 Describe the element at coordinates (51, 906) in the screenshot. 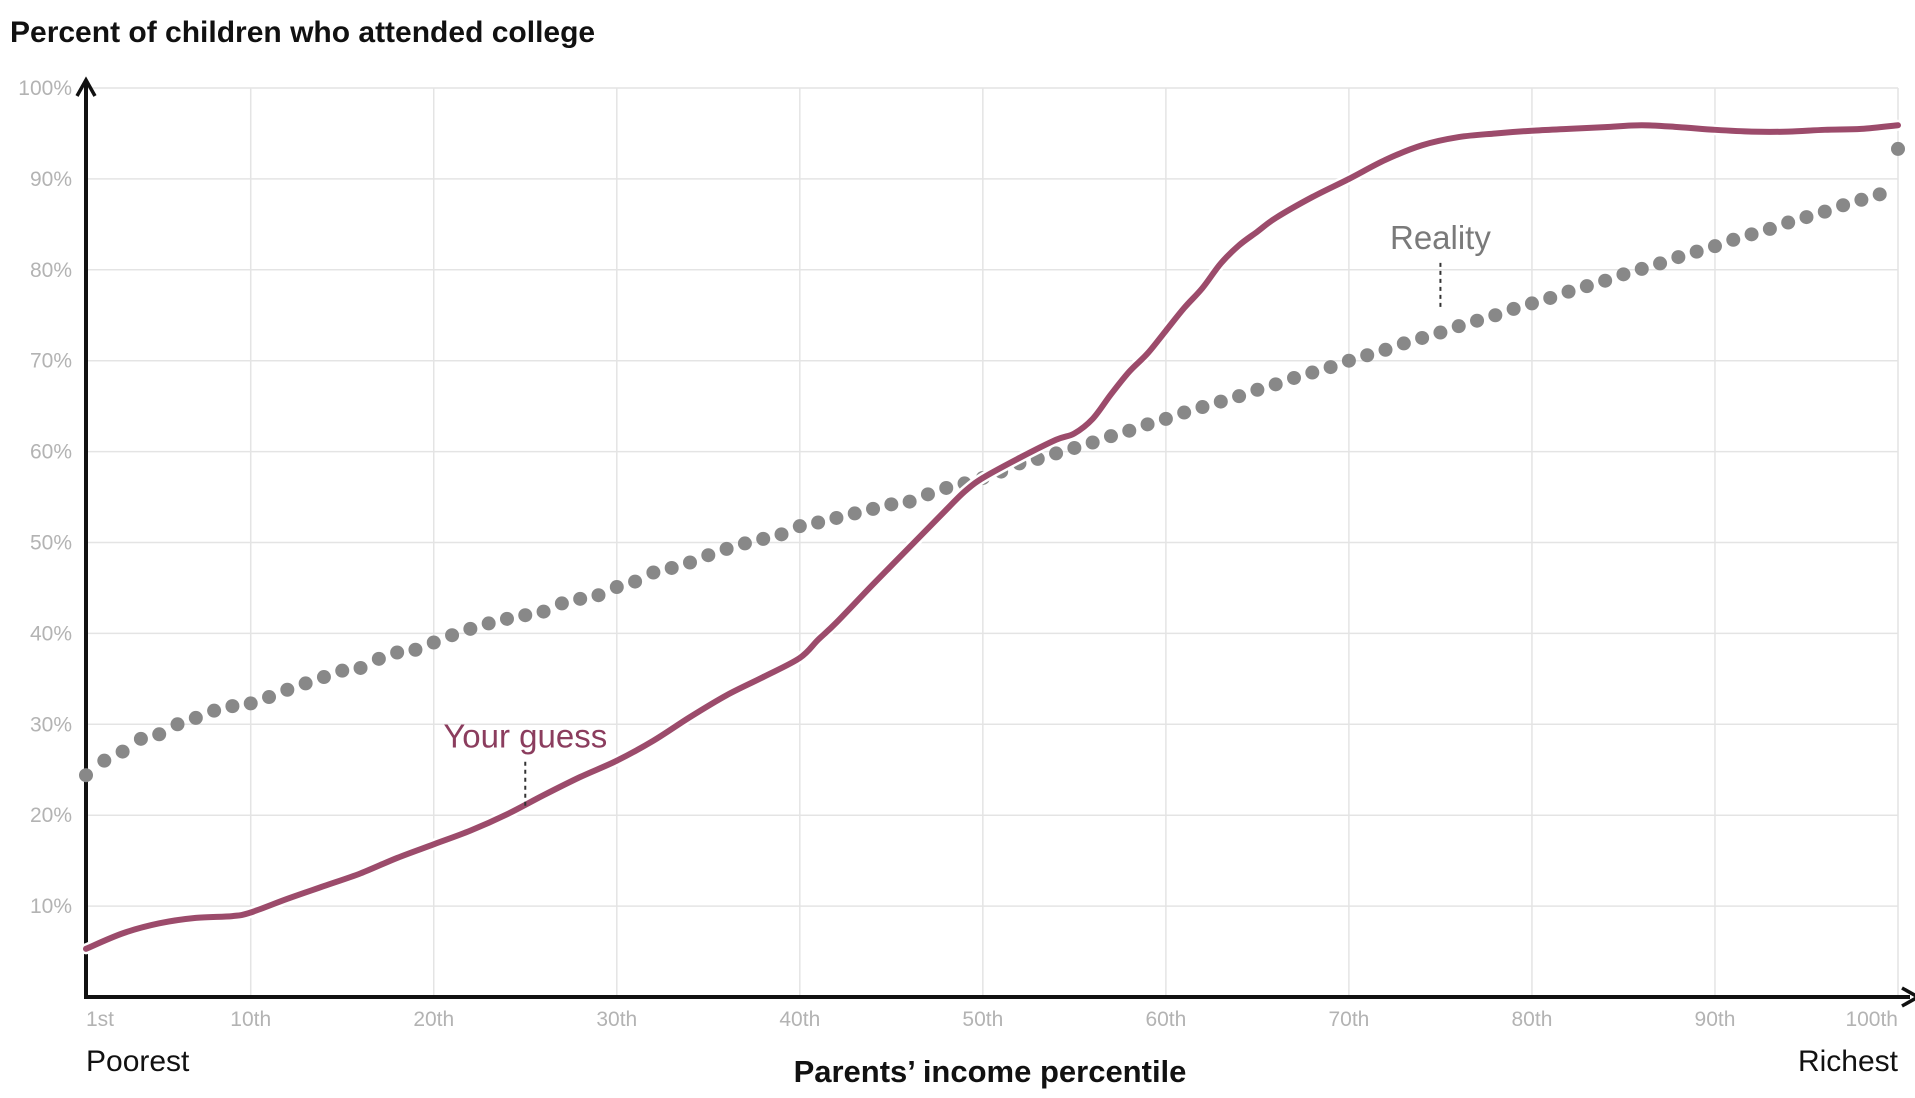

I see `y-tick-label: 10%` at that location.